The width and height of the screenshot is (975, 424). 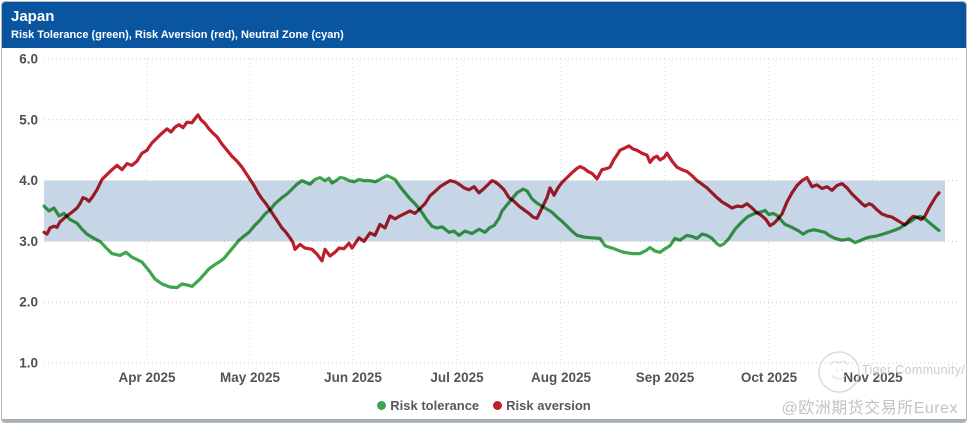 What do you see at coordinates (457, 377) in the screenshot?
I see `x-axis-tick-label: Jul 2025` at bounding box center [457, 377].